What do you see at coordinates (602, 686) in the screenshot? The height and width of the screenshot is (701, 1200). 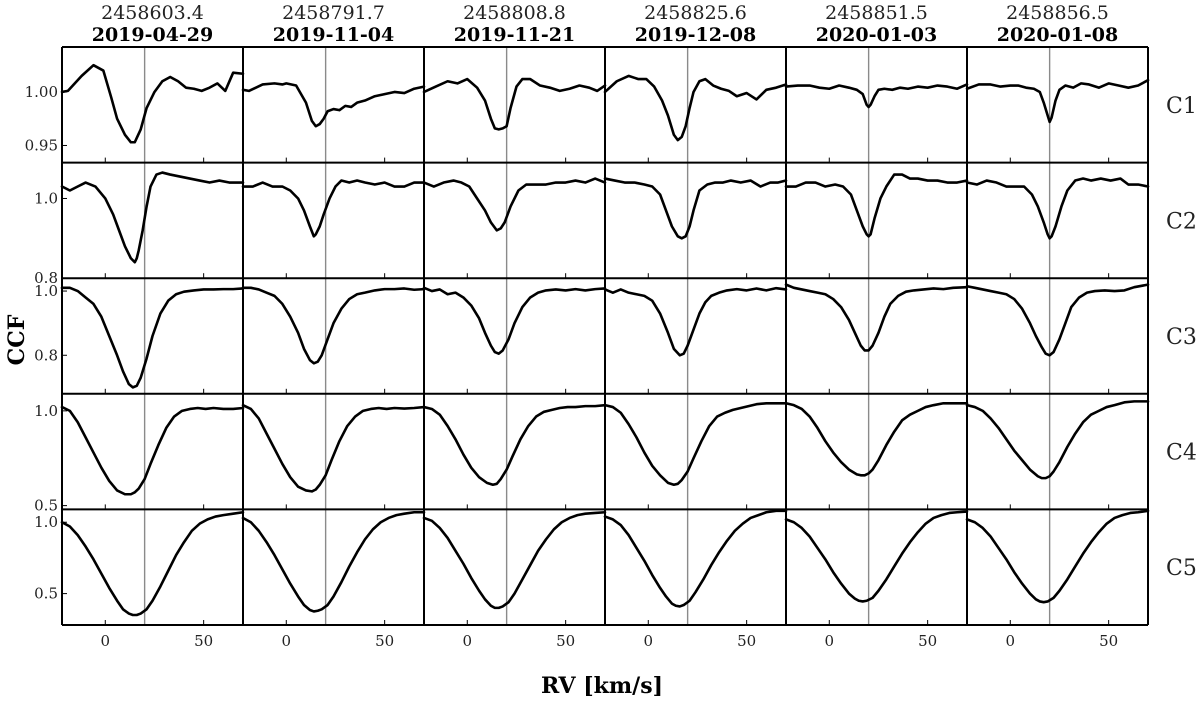 I see `x-axis-label: RV [km/s]` at bounding box center [602, 686].